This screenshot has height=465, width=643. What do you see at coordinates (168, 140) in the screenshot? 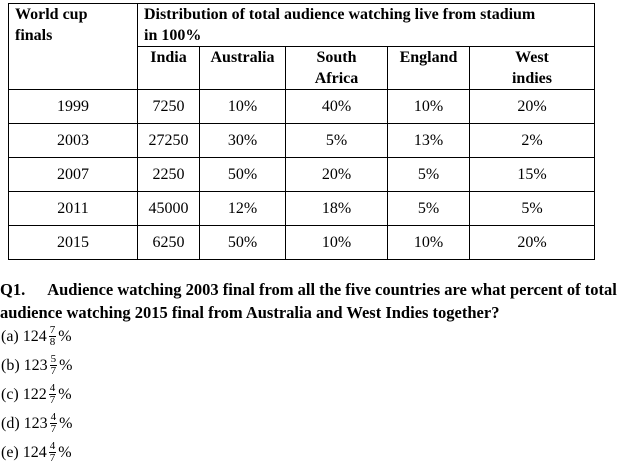
I see `data-cell: 27250` at bounding box center [168, 140].